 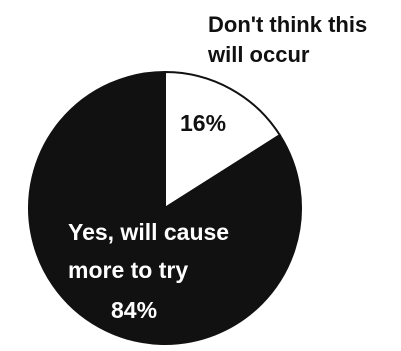 I want to click on pie-slice-dont-think, so click(x=223, y=140).